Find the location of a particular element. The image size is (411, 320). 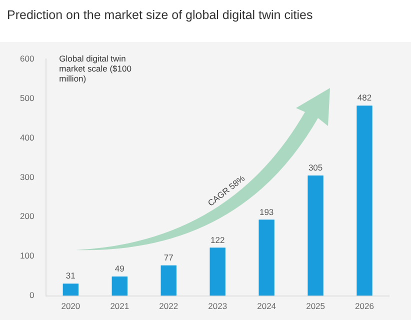

data-label: 193 is located at coordinates (266, 211).